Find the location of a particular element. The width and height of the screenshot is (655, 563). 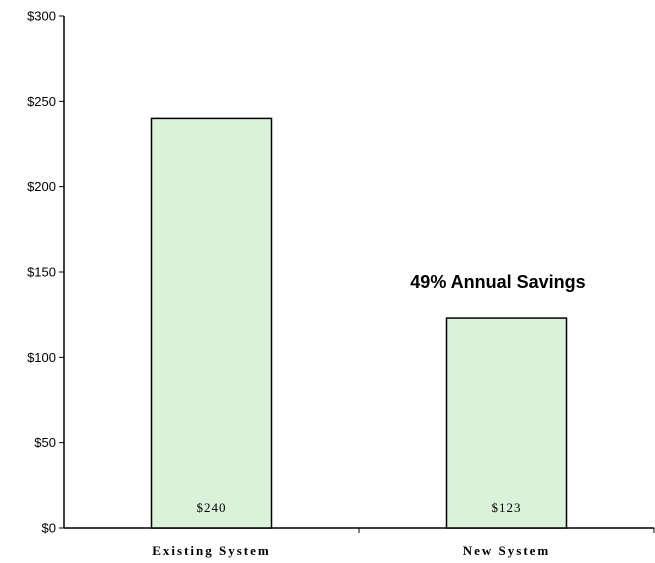

y-ticks: $0 $50 $100 $150 $200 $250 $300 is located at coordinates (45, 272).